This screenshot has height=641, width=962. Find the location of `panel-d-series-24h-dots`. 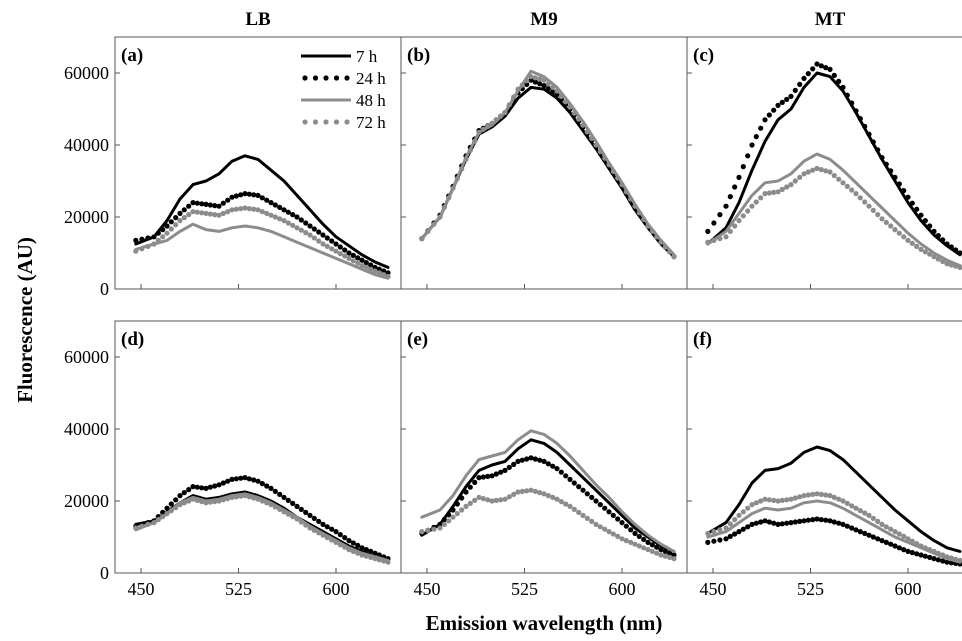

panel-d-series-24h-dots is located at coordinates (262, 518).